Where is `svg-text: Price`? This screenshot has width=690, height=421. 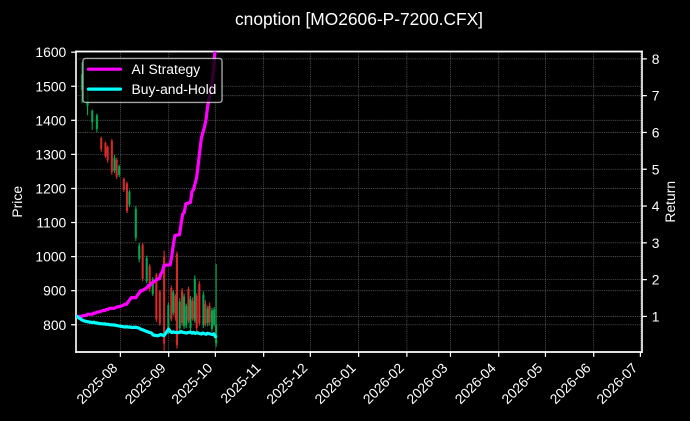 svg-text: Price is located at coordinates (17, 202).